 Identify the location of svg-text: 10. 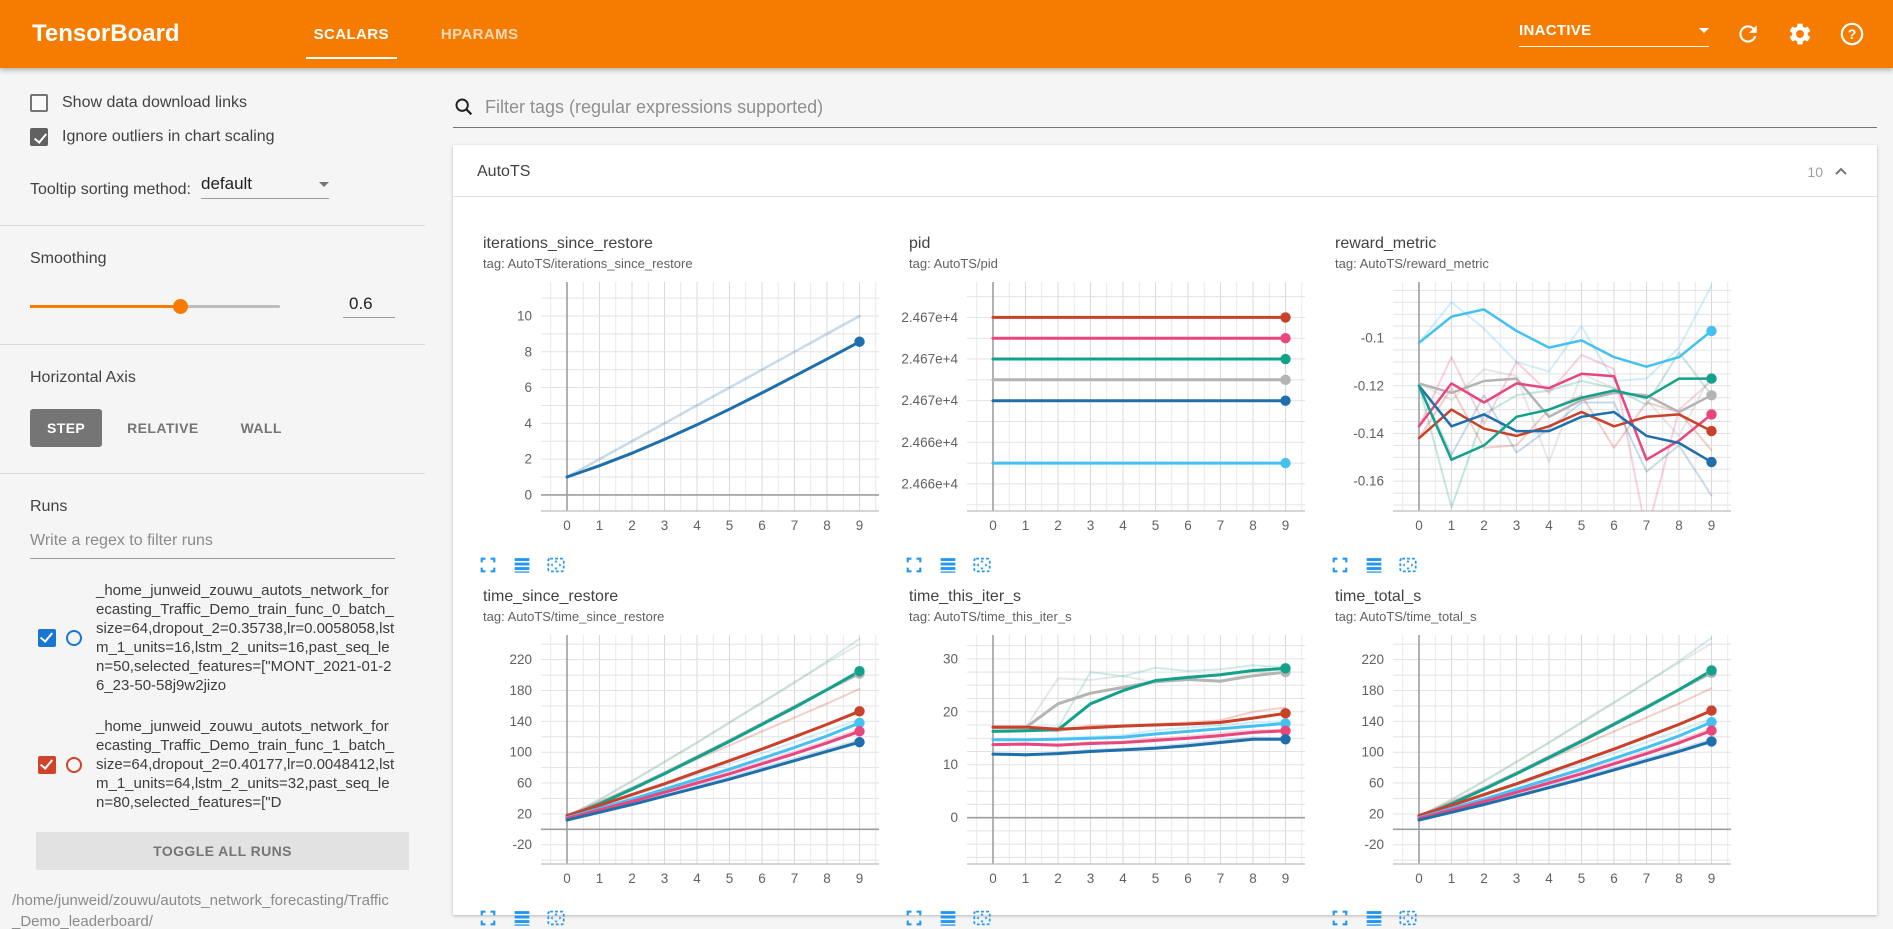
(950, 764).